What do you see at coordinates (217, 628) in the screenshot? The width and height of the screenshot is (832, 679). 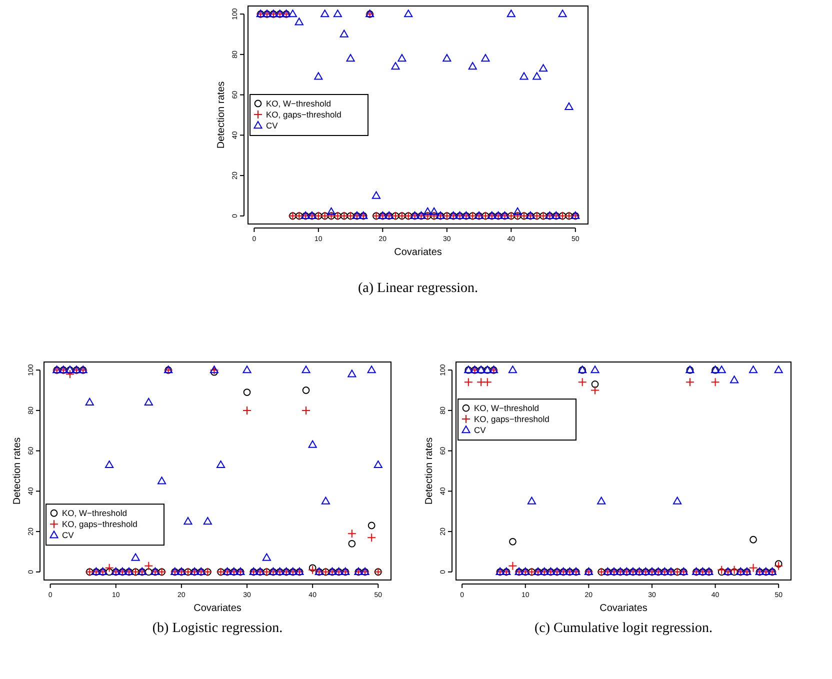 I see `text: (b) Logistic regression.` at bounding box center [217, 628].